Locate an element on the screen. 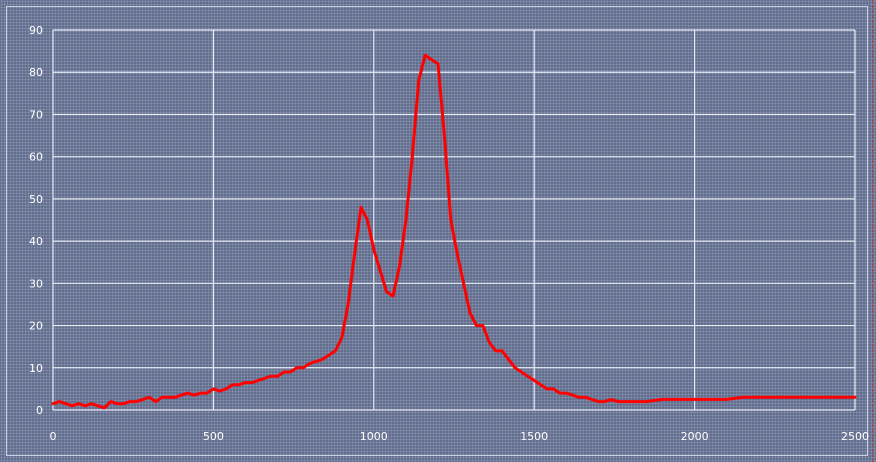  y-tick-label-80: 80 is located at coordinates (36, 72).